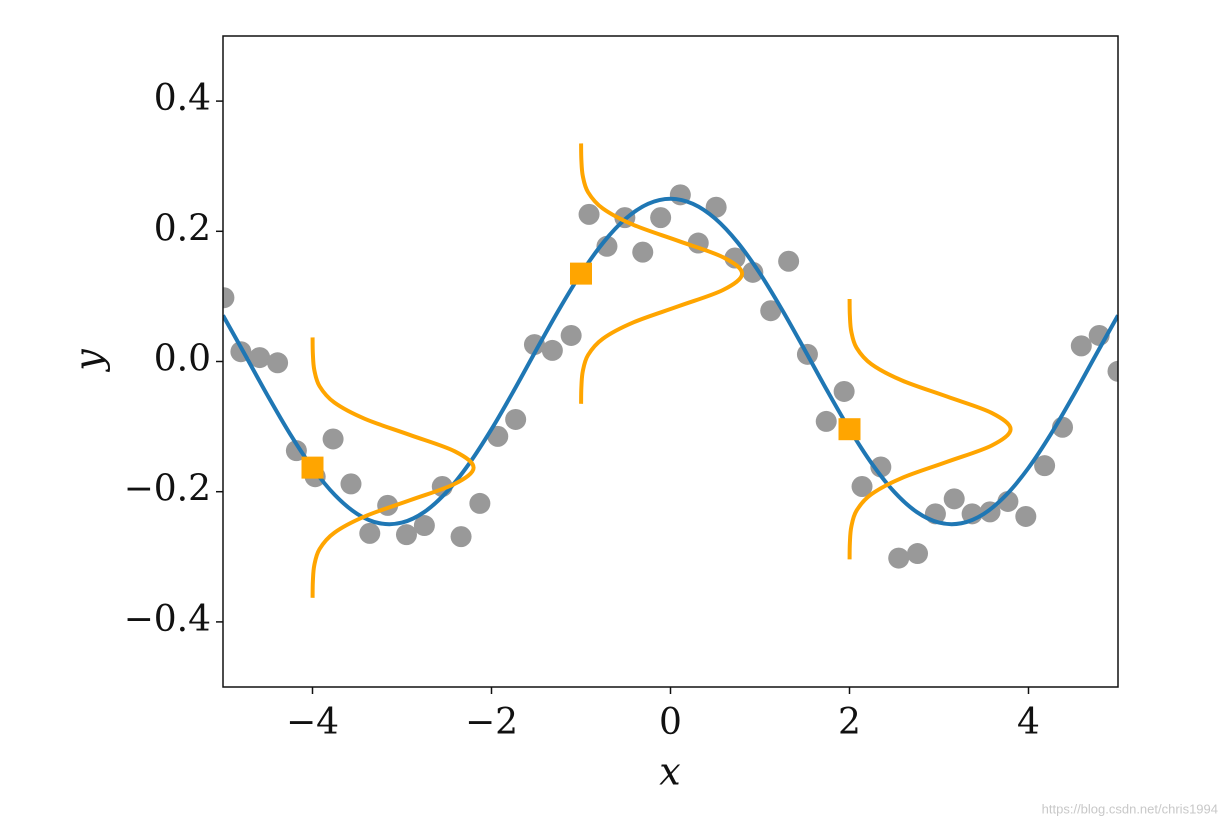  What do you see at coordinates (491, 722) in the screenshot?
I see `x-tick-label: −2` at bounding box center [491, 722].